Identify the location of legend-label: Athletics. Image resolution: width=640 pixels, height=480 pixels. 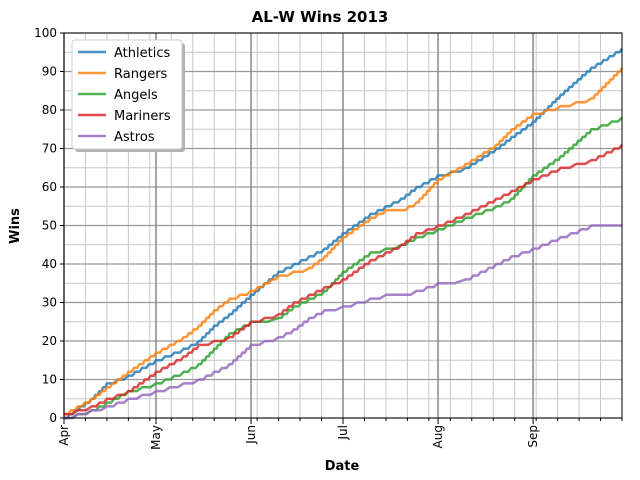
(142, 53).